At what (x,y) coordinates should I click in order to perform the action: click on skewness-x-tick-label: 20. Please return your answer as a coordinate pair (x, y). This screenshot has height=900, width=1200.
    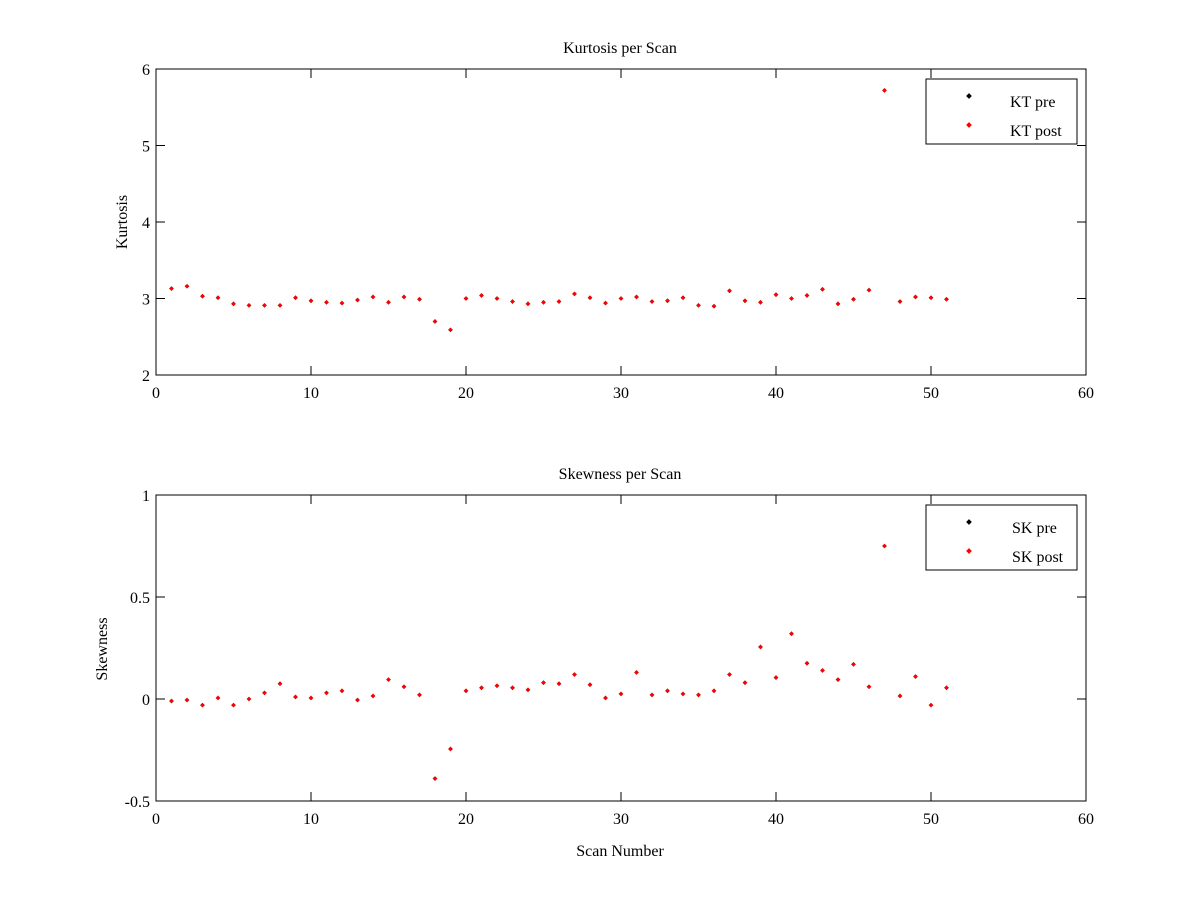
    Looking at the image, I should click on (466, 819).